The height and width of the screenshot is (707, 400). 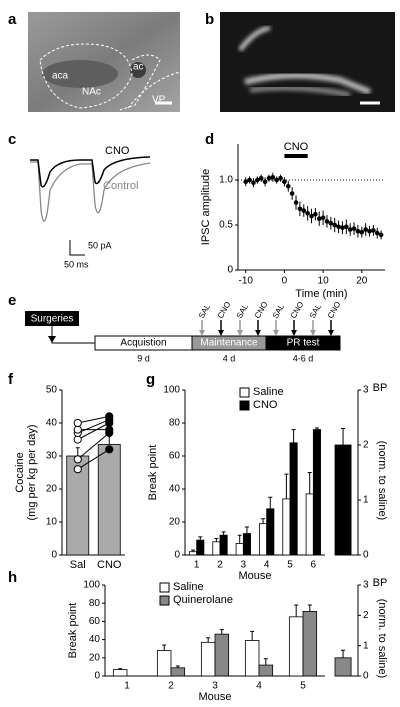 What do you see at coordinates (380, 388) in the screenshot?
I see `y-axis-title: BP` at bounding box center [380, 388].